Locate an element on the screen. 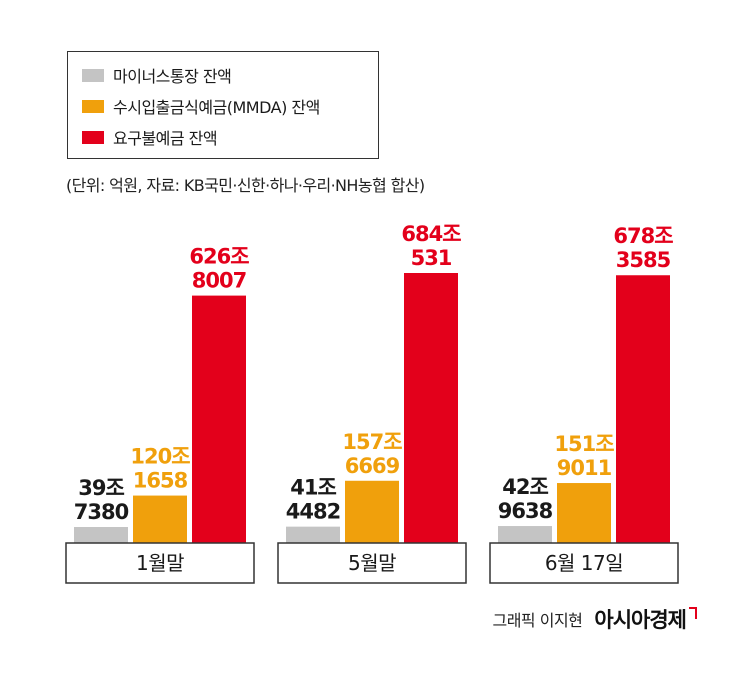 The width and height of the screenshot is (745, 691). credit-line: 그래픽 이지현 아시아경제 is located at coordinates (594, 619).